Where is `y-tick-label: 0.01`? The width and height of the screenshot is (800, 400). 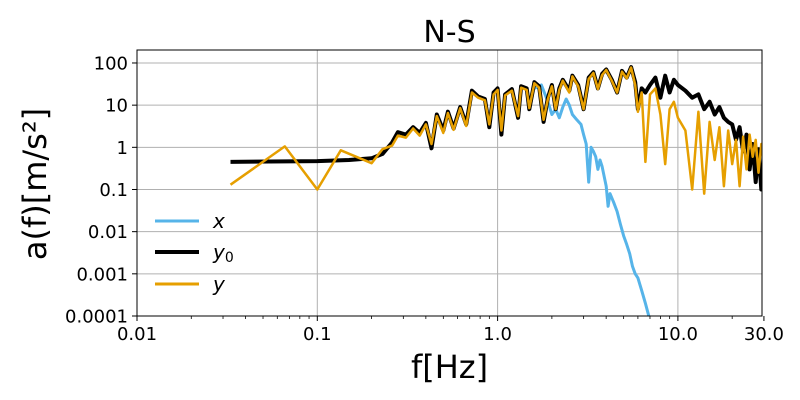
y-tick-label: 0.01 is located at coordinates (108, 232).